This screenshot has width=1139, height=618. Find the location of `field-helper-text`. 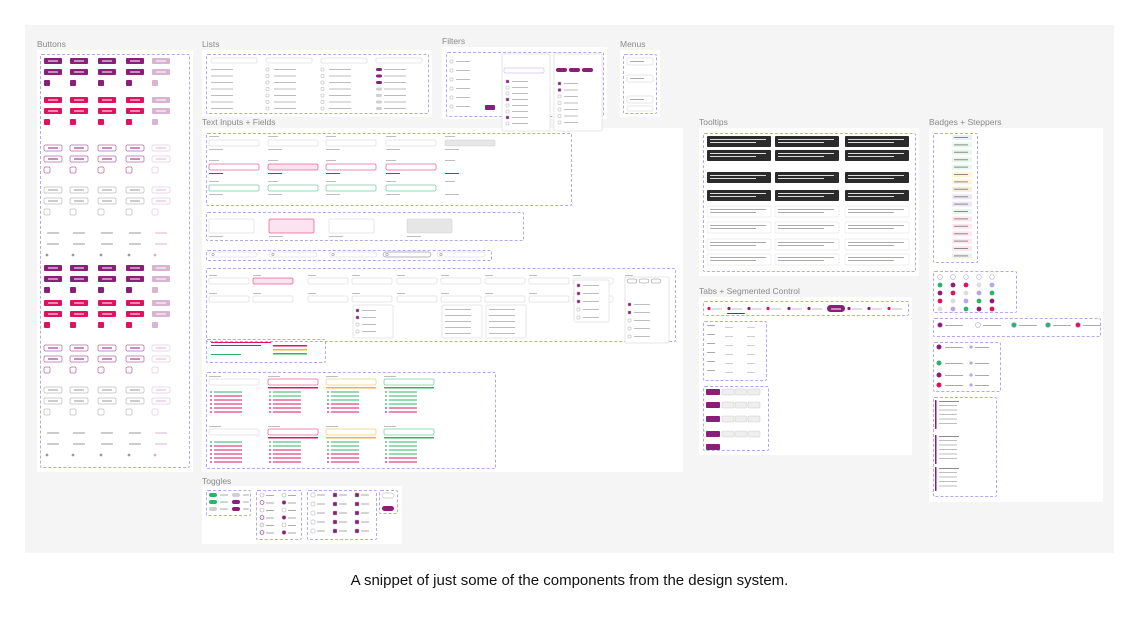

field-helper-text is located at coordinates (393, 194).